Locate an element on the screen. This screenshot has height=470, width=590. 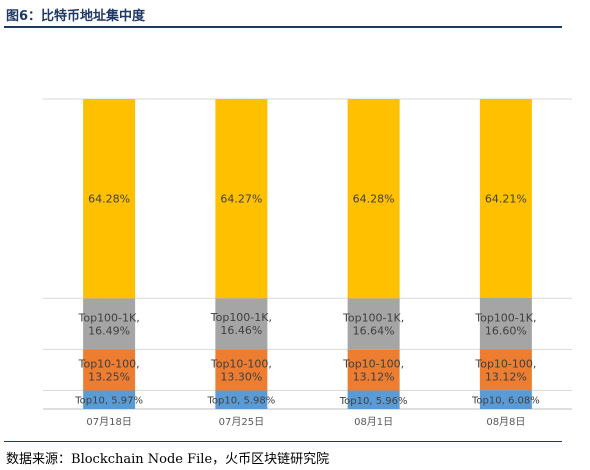
data-label: Top10, 5.98% is located at coordinates (241, 401).